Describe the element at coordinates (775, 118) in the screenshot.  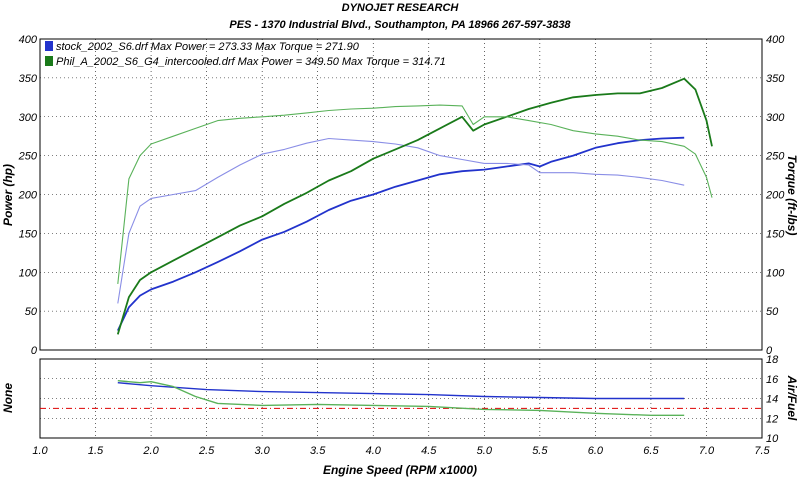
I see `y2-tick-label-torque: 300` at that location.